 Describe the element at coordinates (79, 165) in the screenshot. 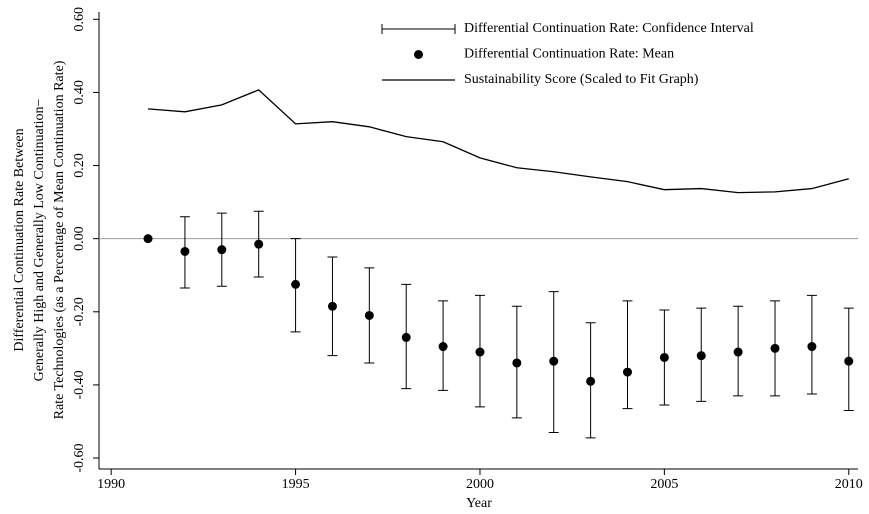

I see `y-tick-label: 0.20` at that location.